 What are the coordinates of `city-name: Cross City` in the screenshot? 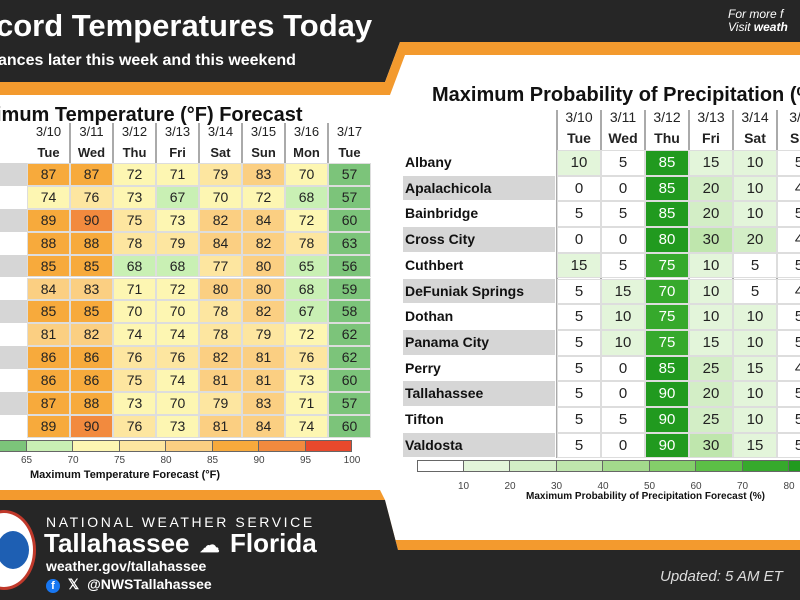 It's located at (479, 239).